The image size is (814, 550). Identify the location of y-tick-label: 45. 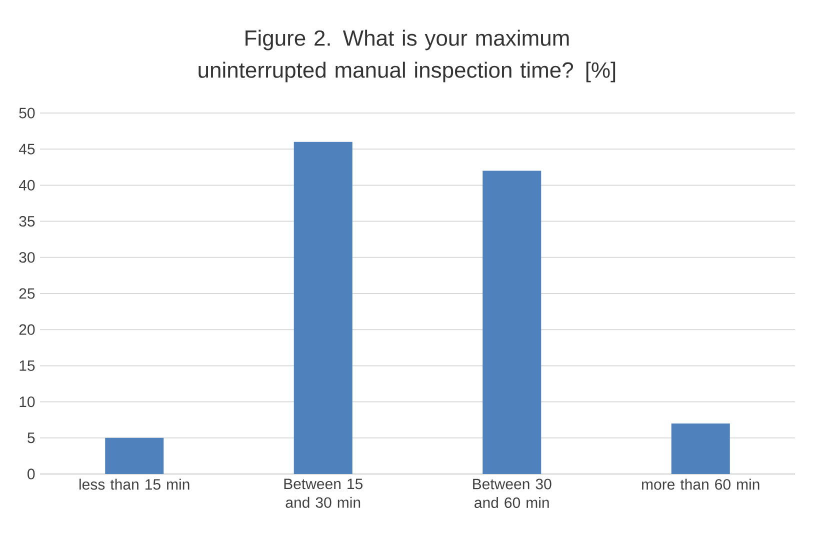
(26, 149).